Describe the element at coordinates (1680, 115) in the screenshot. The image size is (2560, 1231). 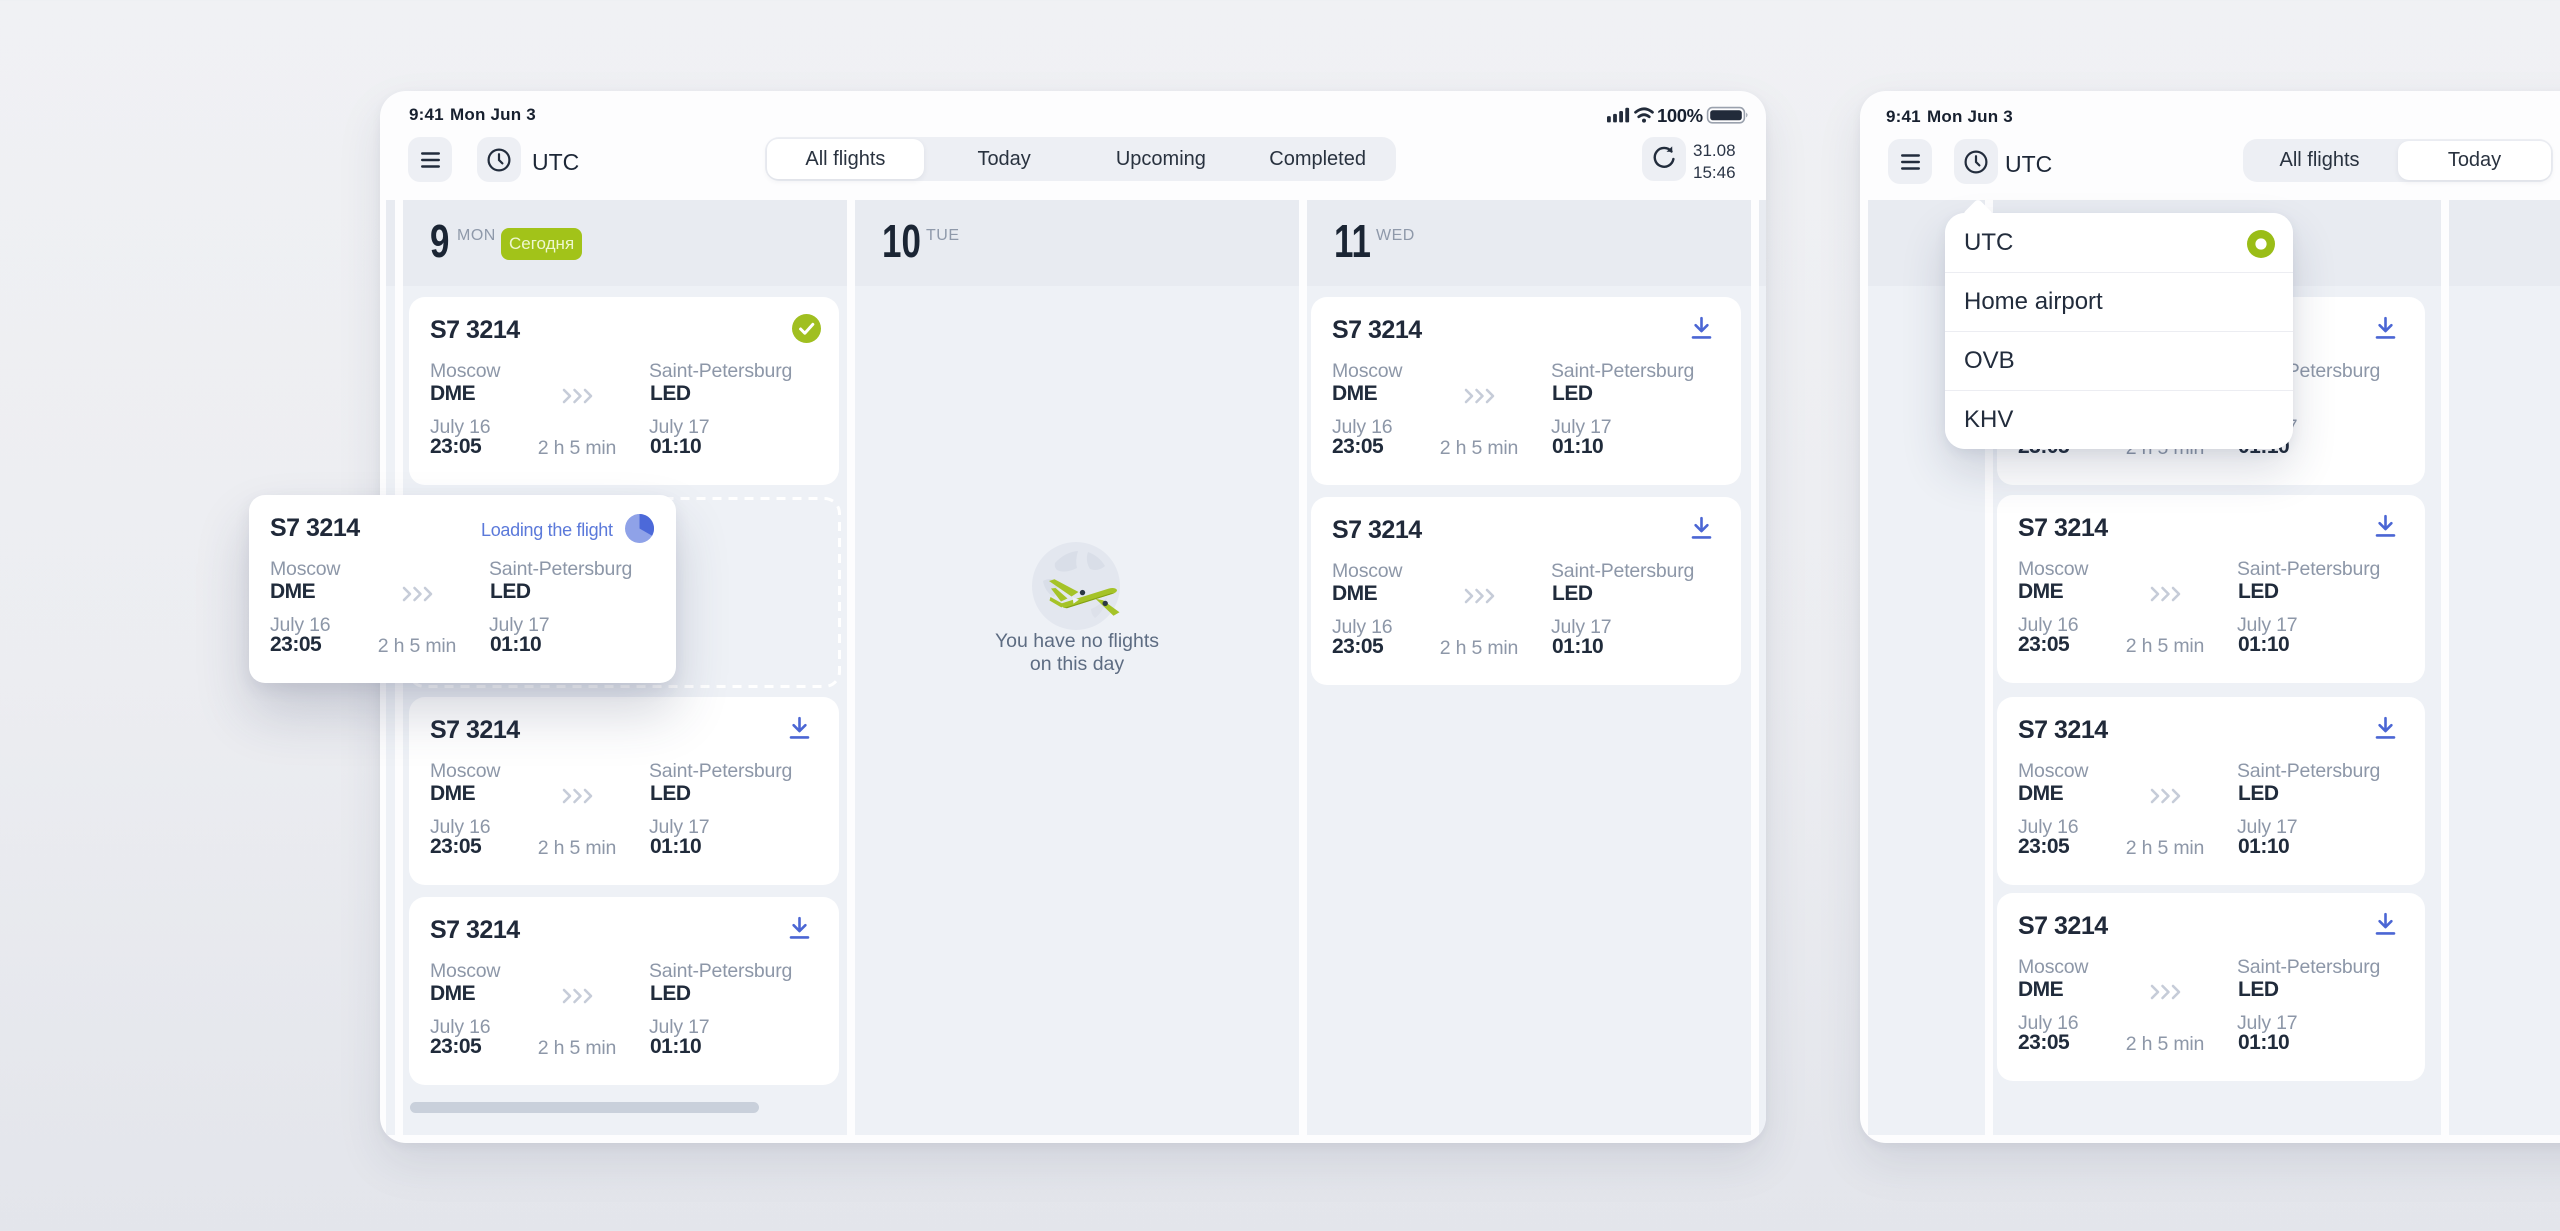
I see `svg-text: 100%` at that location.